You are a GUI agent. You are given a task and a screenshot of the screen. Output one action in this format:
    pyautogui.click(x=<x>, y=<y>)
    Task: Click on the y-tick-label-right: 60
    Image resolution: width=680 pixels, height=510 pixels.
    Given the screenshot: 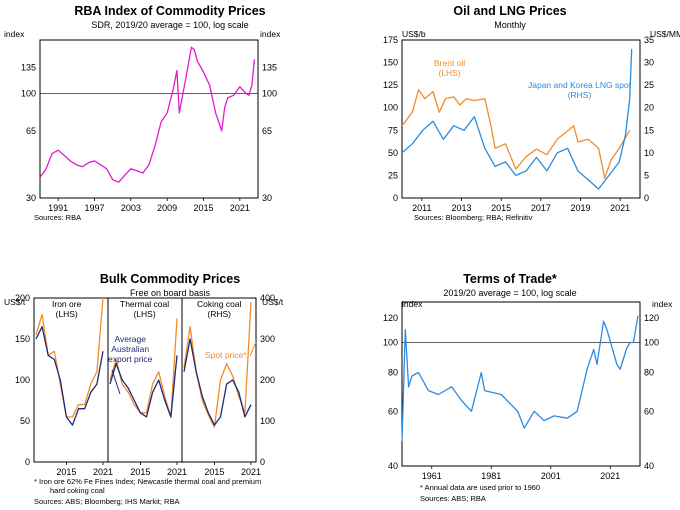 What is the action you would take?
    pyautogui.click(x=649, y=411)
    